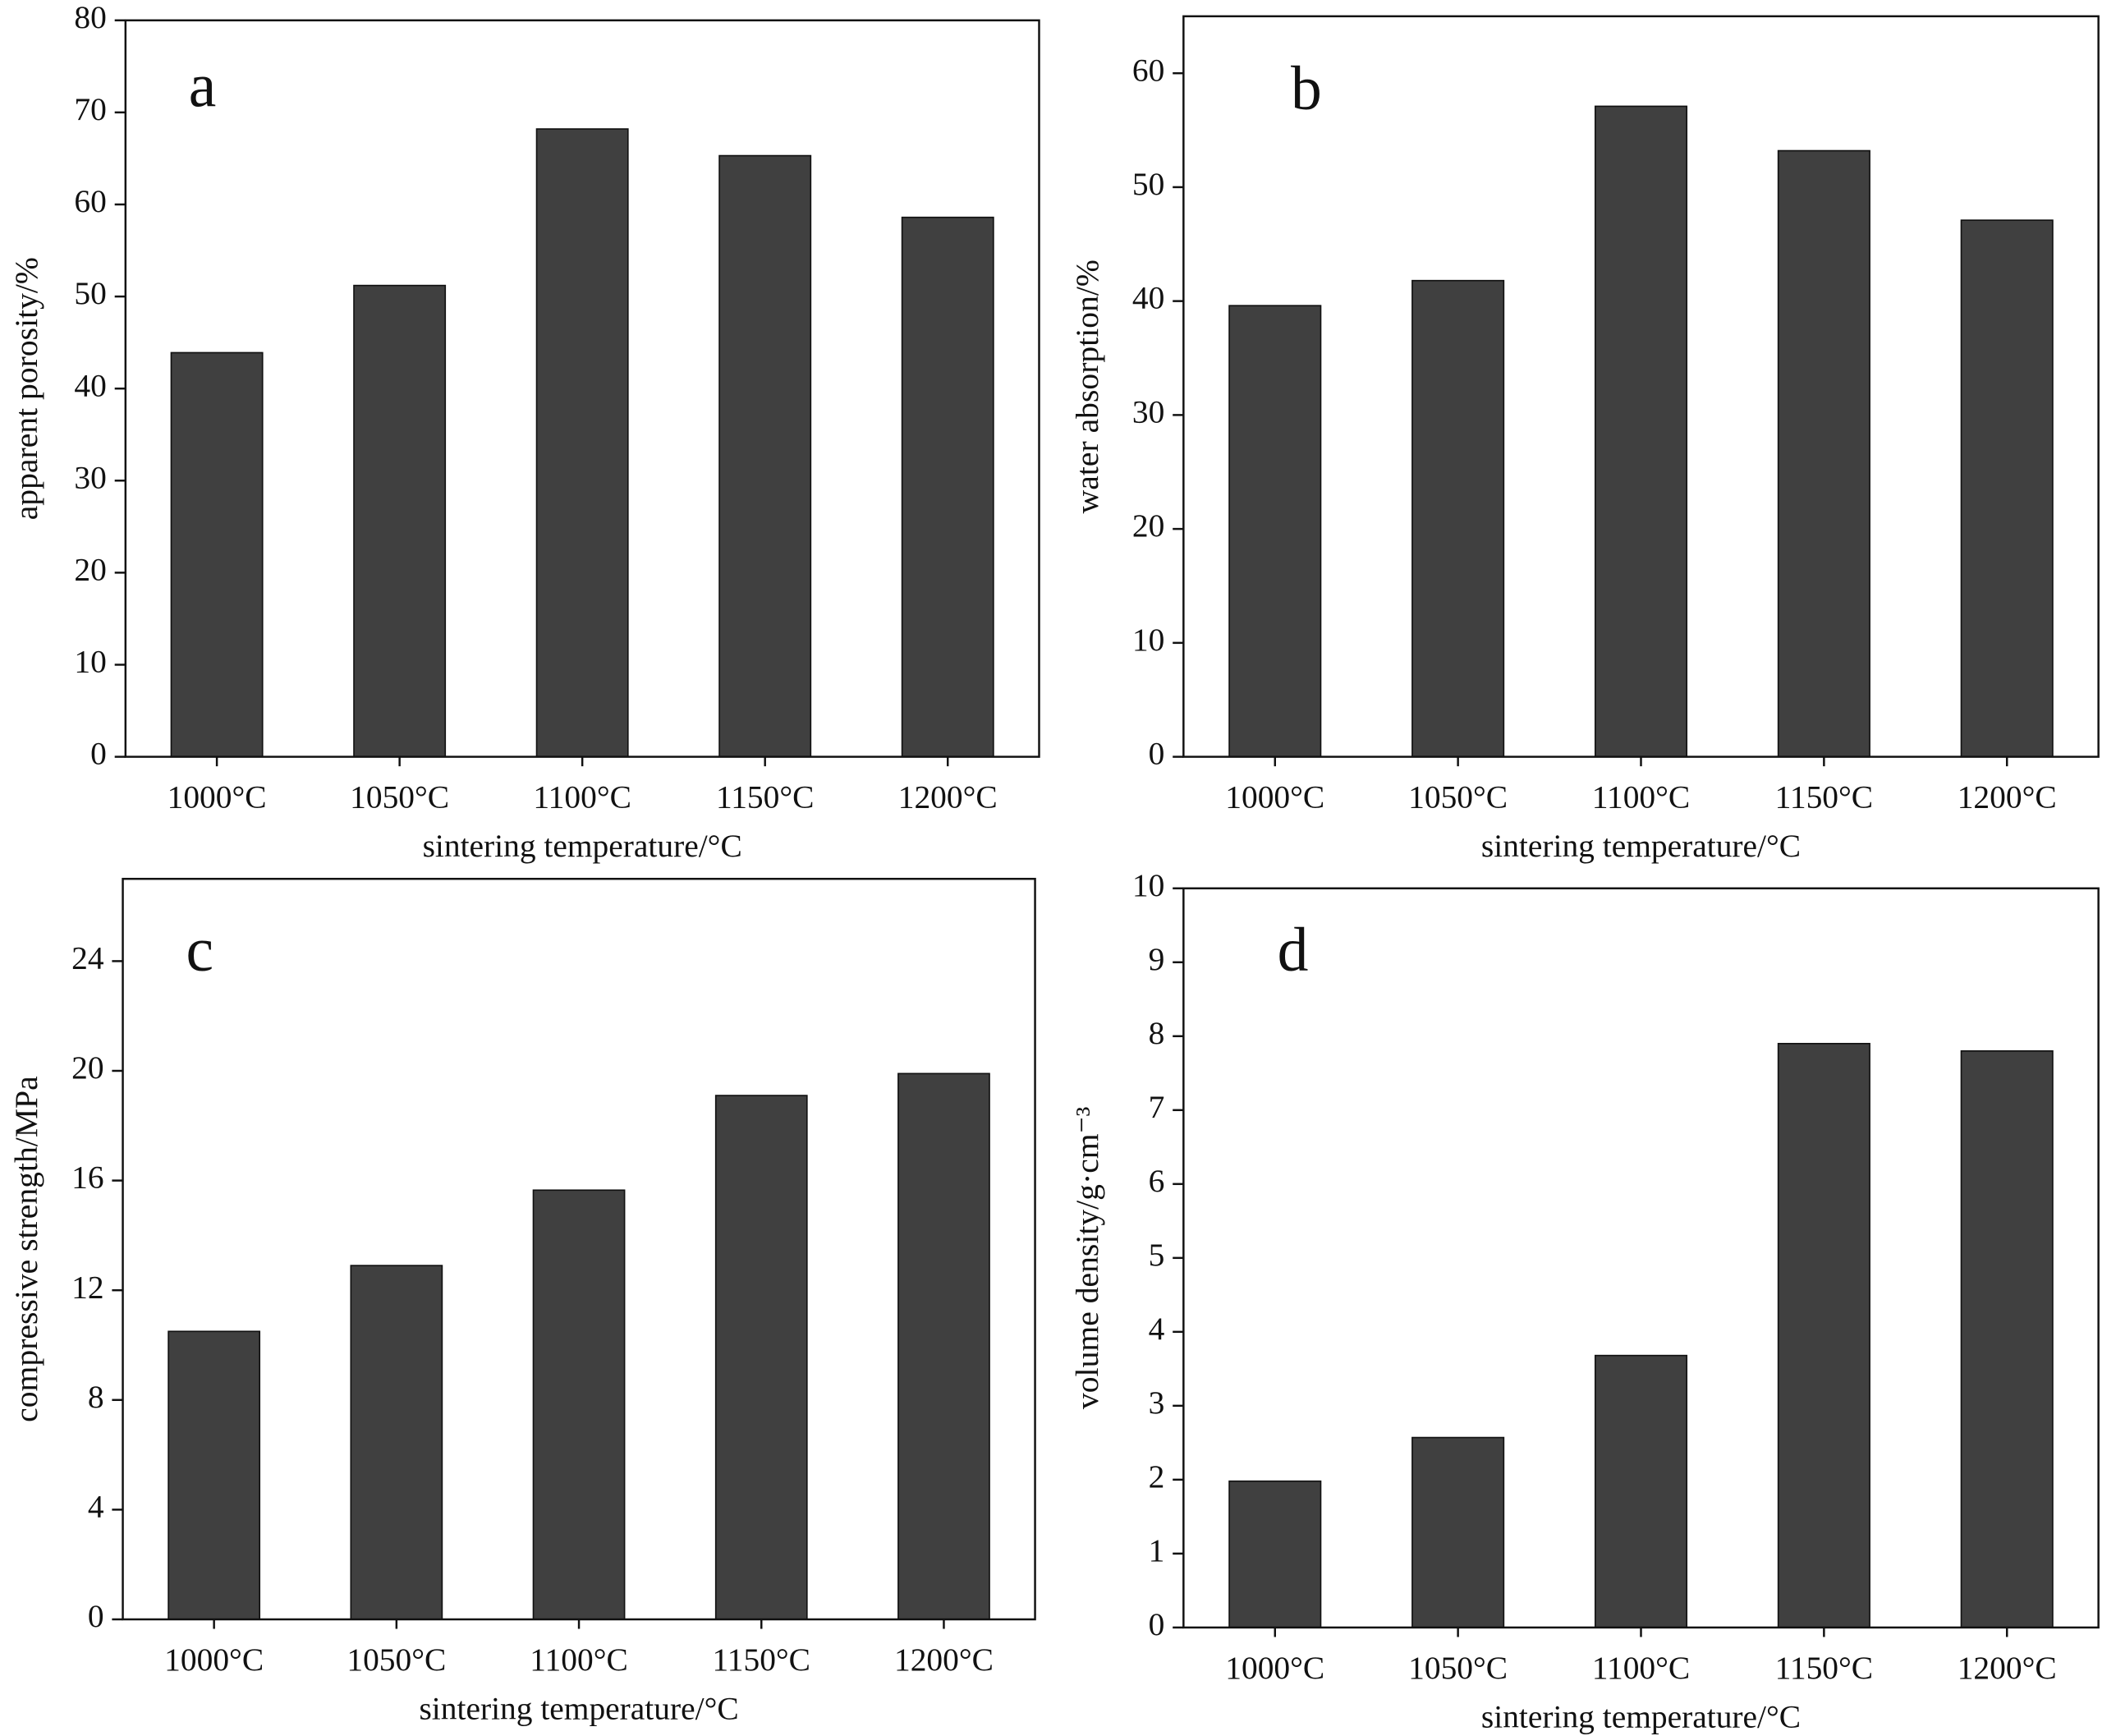  Describe the element at coordinates (1157, 1403) in the screenshot. I see `y-tick-label: 3` at that location.